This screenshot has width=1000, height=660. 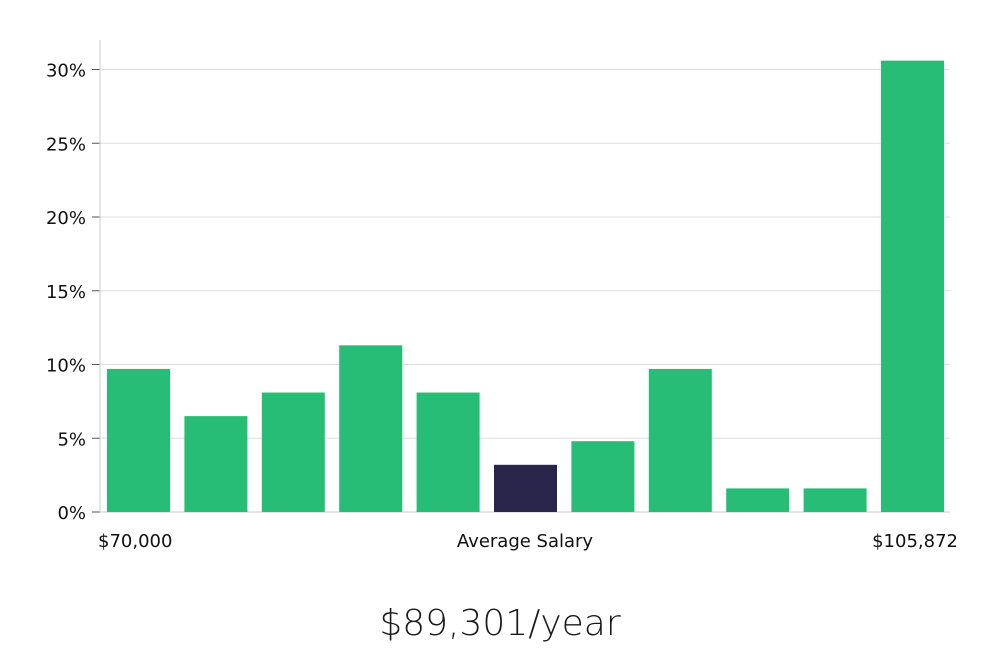 What do you see at coordinates (66, 218) in the screenshot?
I see `y-tick-label: 20%` at bounding box center [66, 218].